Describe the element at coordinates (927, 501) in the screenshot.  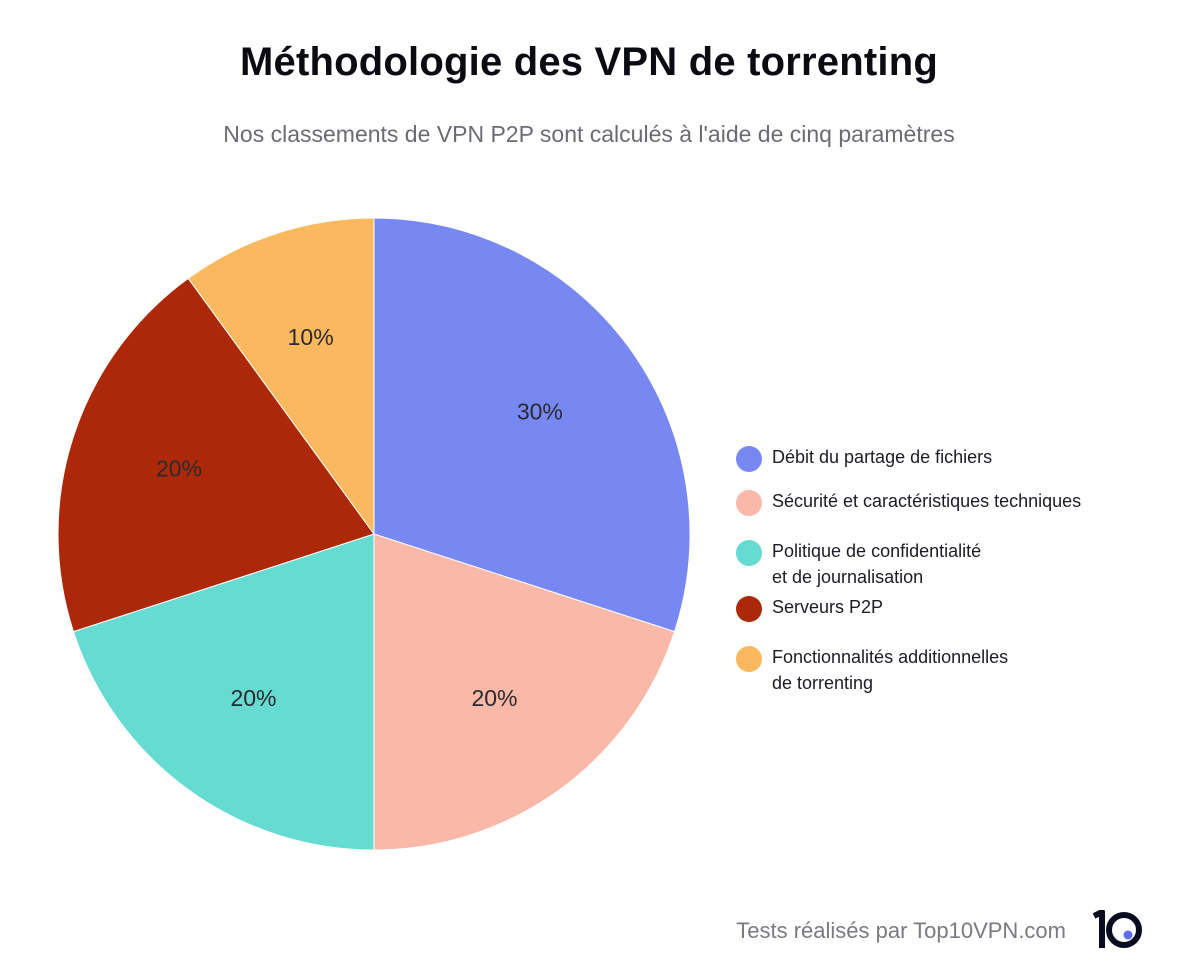
I see `legend-label-1: Sécurité et caractéristiques techniques` at that location.